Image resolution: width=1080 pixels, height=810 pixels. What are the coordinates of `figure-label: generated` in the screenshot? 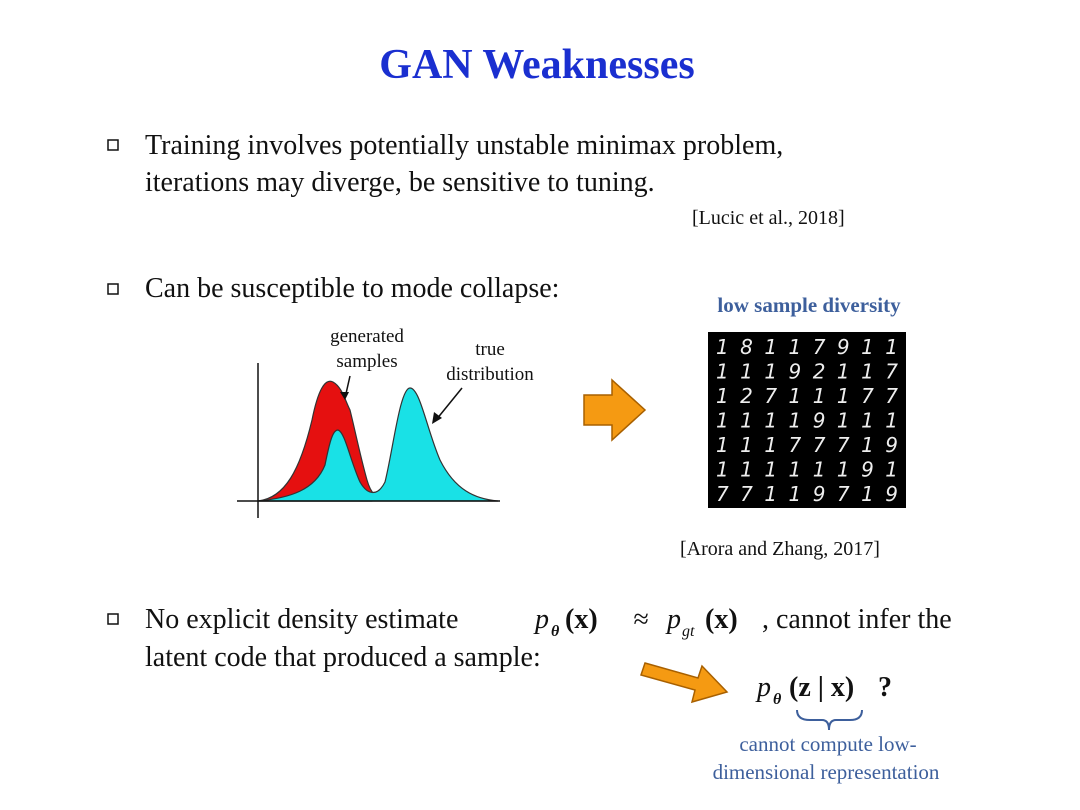 It's located at (367, 336).